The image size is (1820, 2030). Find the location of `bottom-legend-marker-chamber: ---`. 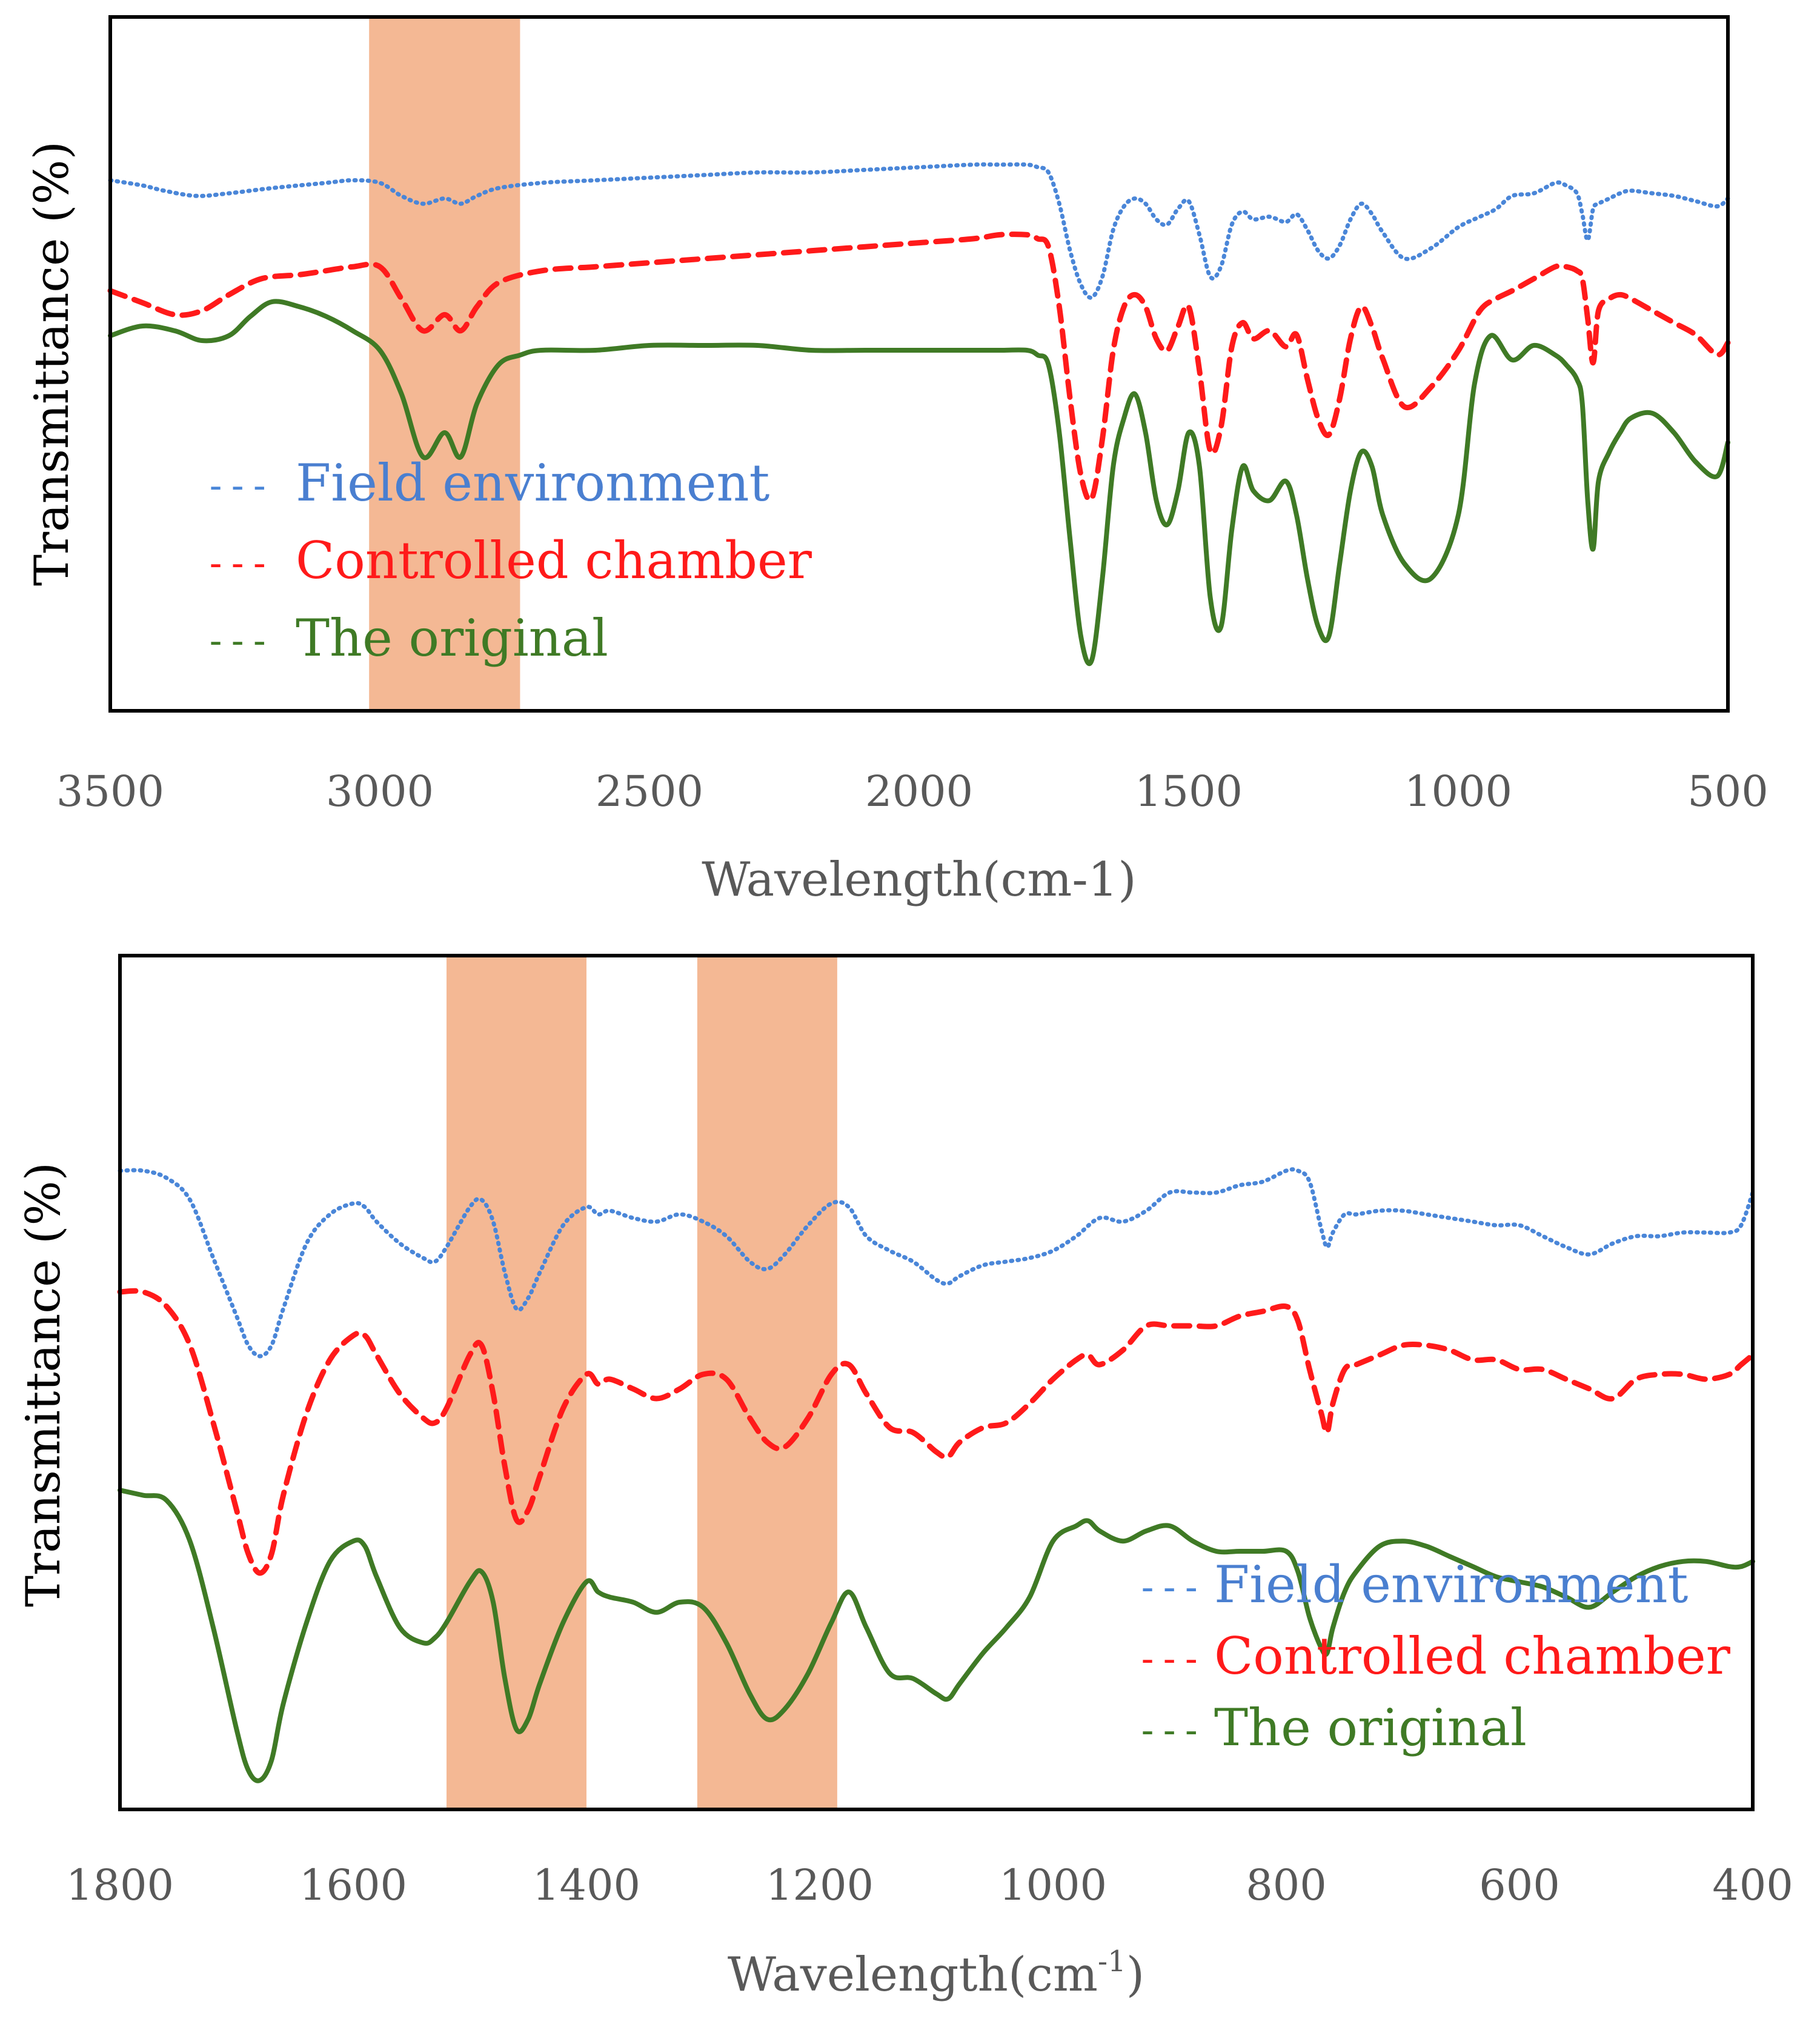

bottom-legend-marker-chamber: --- is located at coordinates (1169, 1659).